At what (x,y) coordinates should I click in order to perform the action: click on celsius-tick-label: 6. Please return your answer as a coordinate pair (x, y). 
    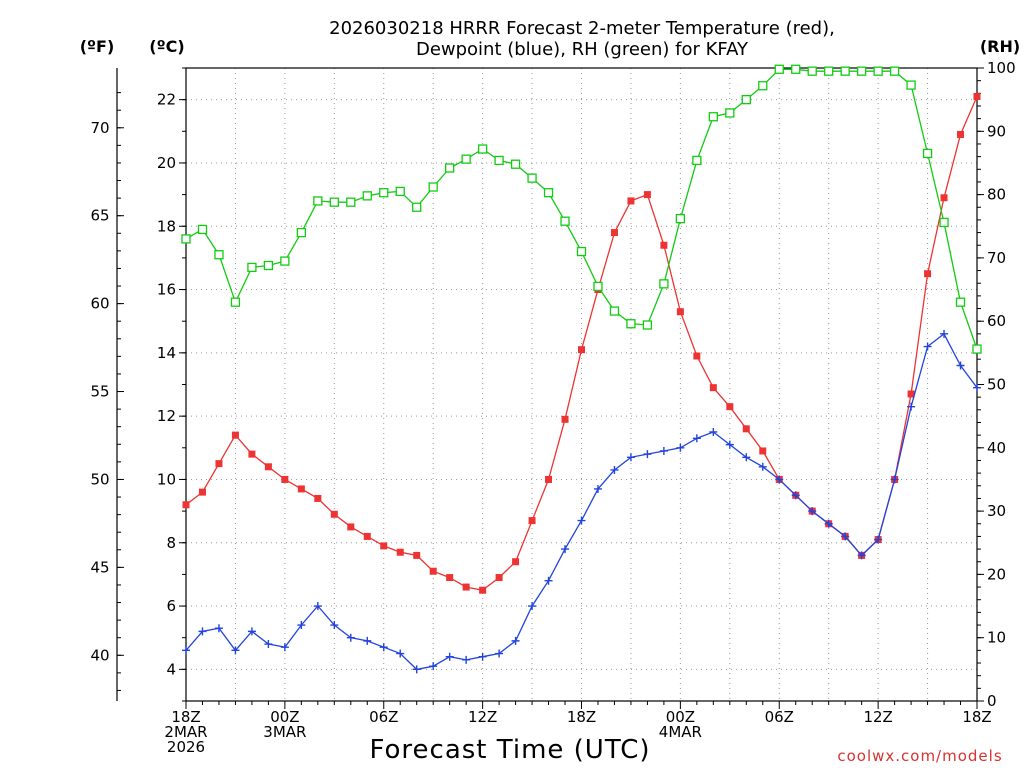
    Looking at the image, I should click on (171, 606).